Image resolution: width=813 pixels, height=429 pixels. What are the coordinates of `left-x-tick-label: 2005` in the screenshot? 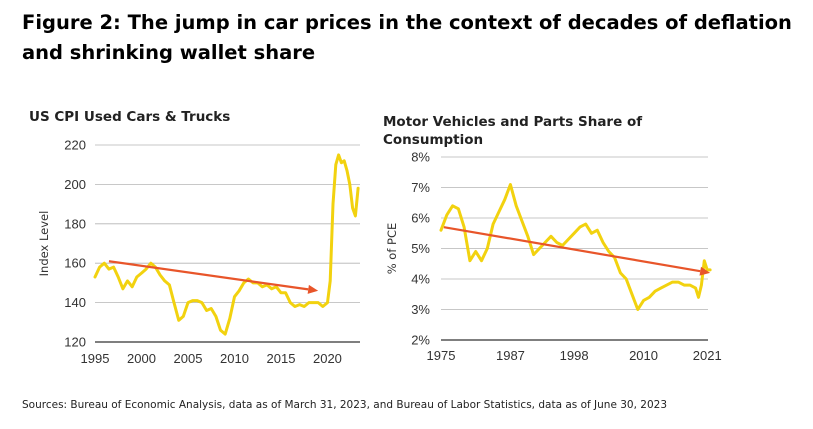 It's located at (188, 358).